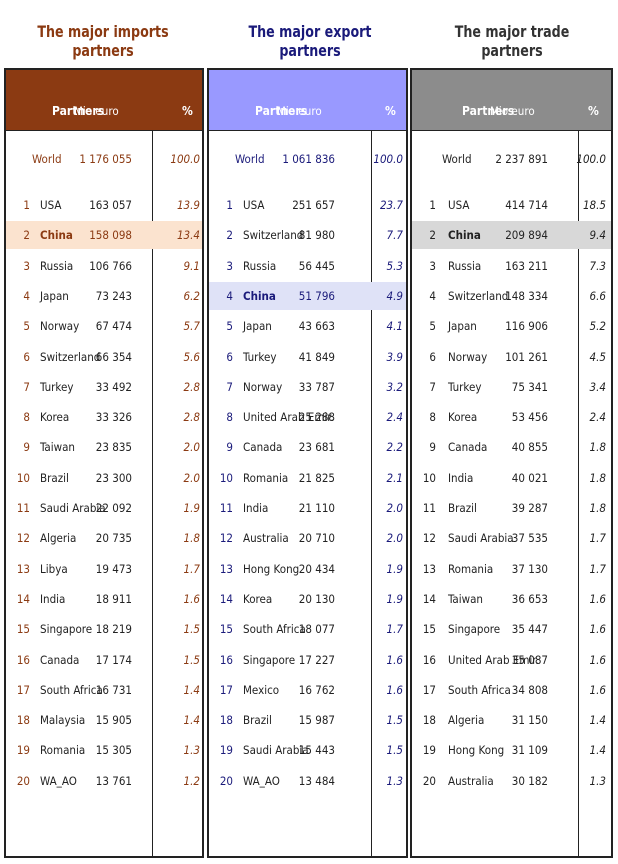 This screenshot has width=618, height=864. What do you see at coordinates (103, 41) in the screenshot?
I see `imports-panel-title: The major imports partners` at bounding box center [103, 41].